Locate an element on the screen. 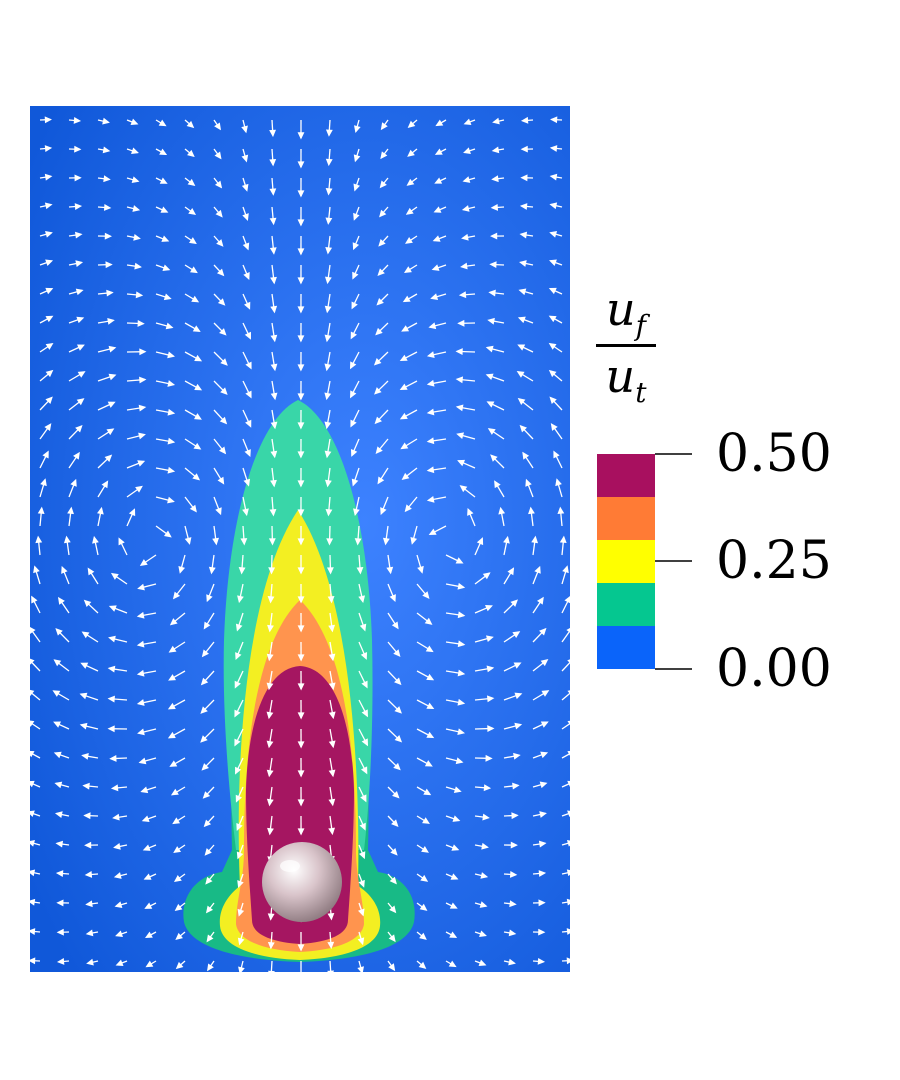 This screenshot has height=1080, width=900. colorbar is located at coordinates (644, 561).